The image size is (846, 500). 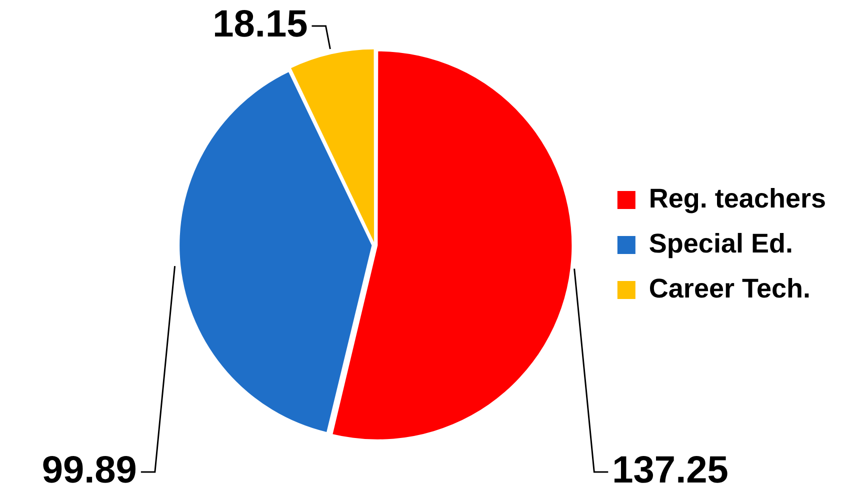 I want to click on data-label: 99.89, so click(x=89, y=470).